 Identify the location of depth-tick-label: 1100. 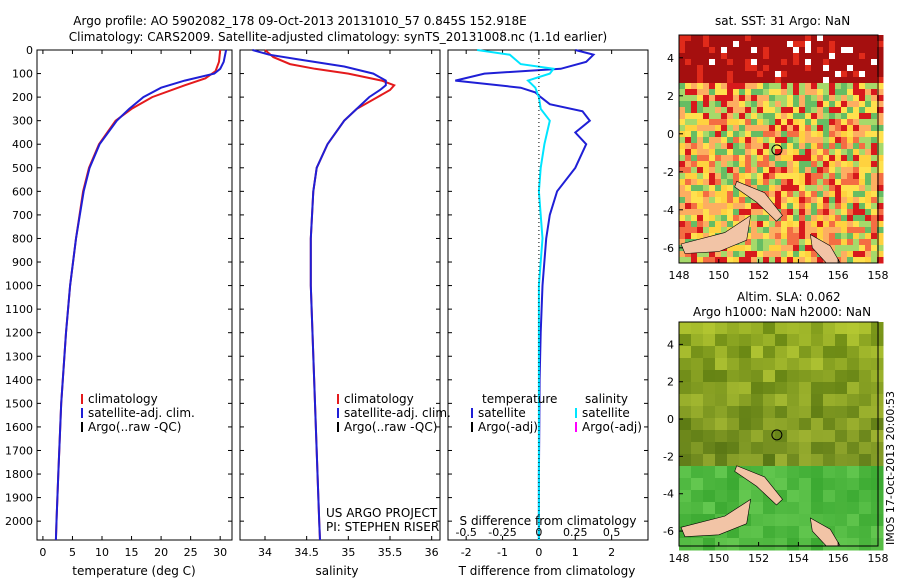
(19, 309).